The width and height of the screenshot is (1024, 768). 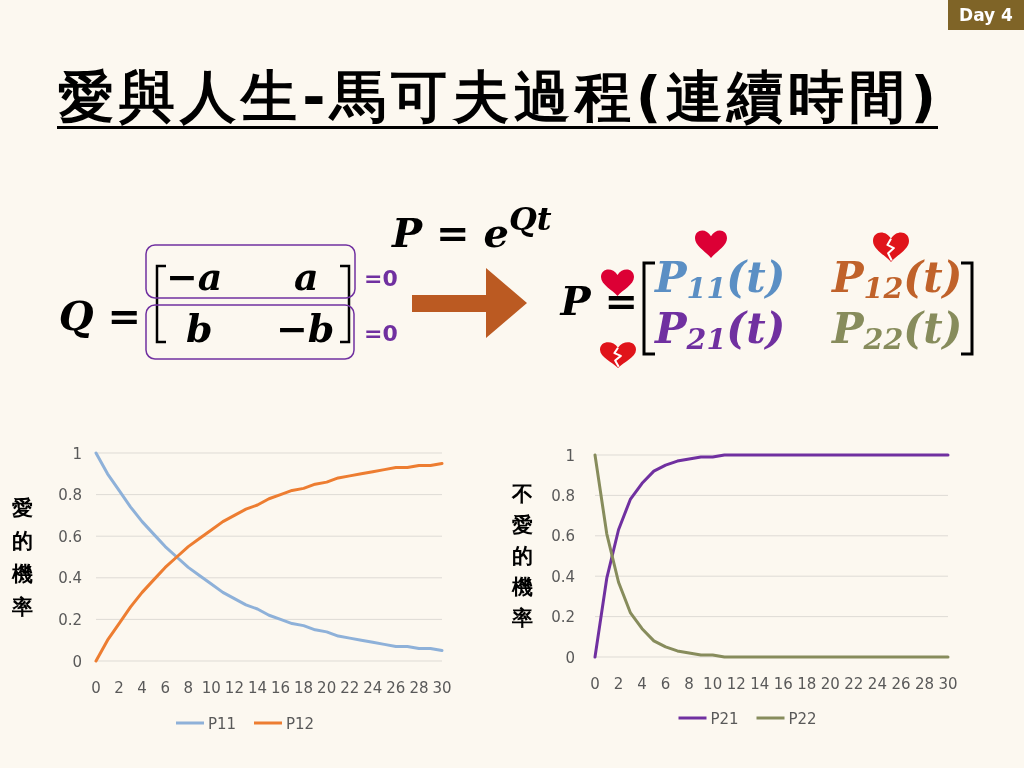 What do you see at coordinates (199, 328) in the screenshot?
I see `text: b` at bounding box center [199, 328].